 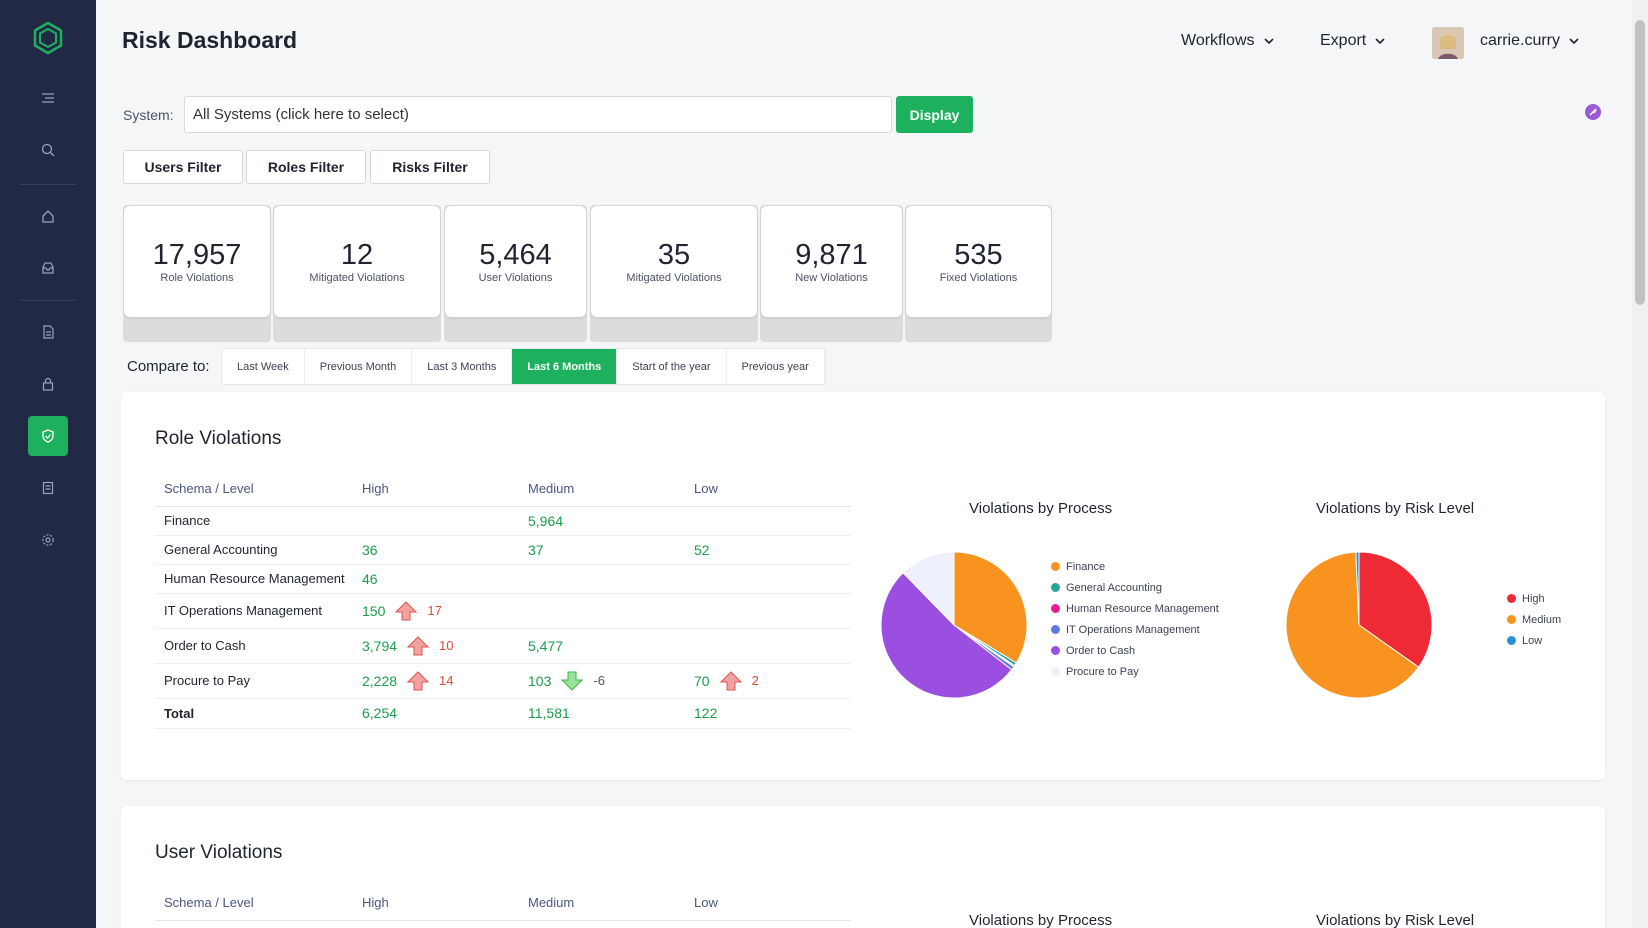 I want to click on pie-slice-high, so click(x=1395, y=609).